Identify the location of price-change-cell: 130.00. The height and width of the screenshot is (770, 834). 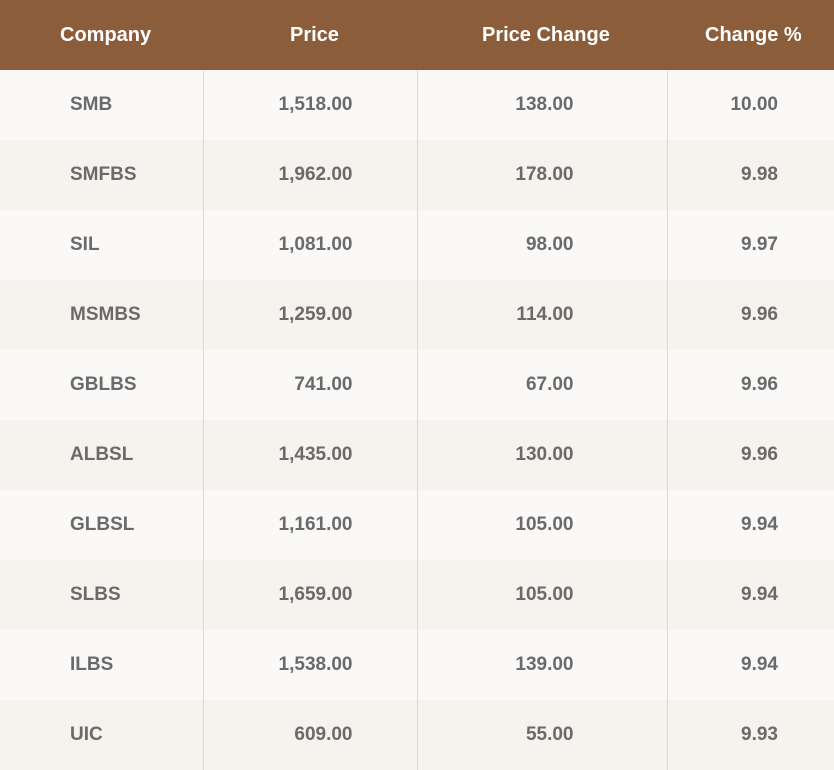
(541, 455).